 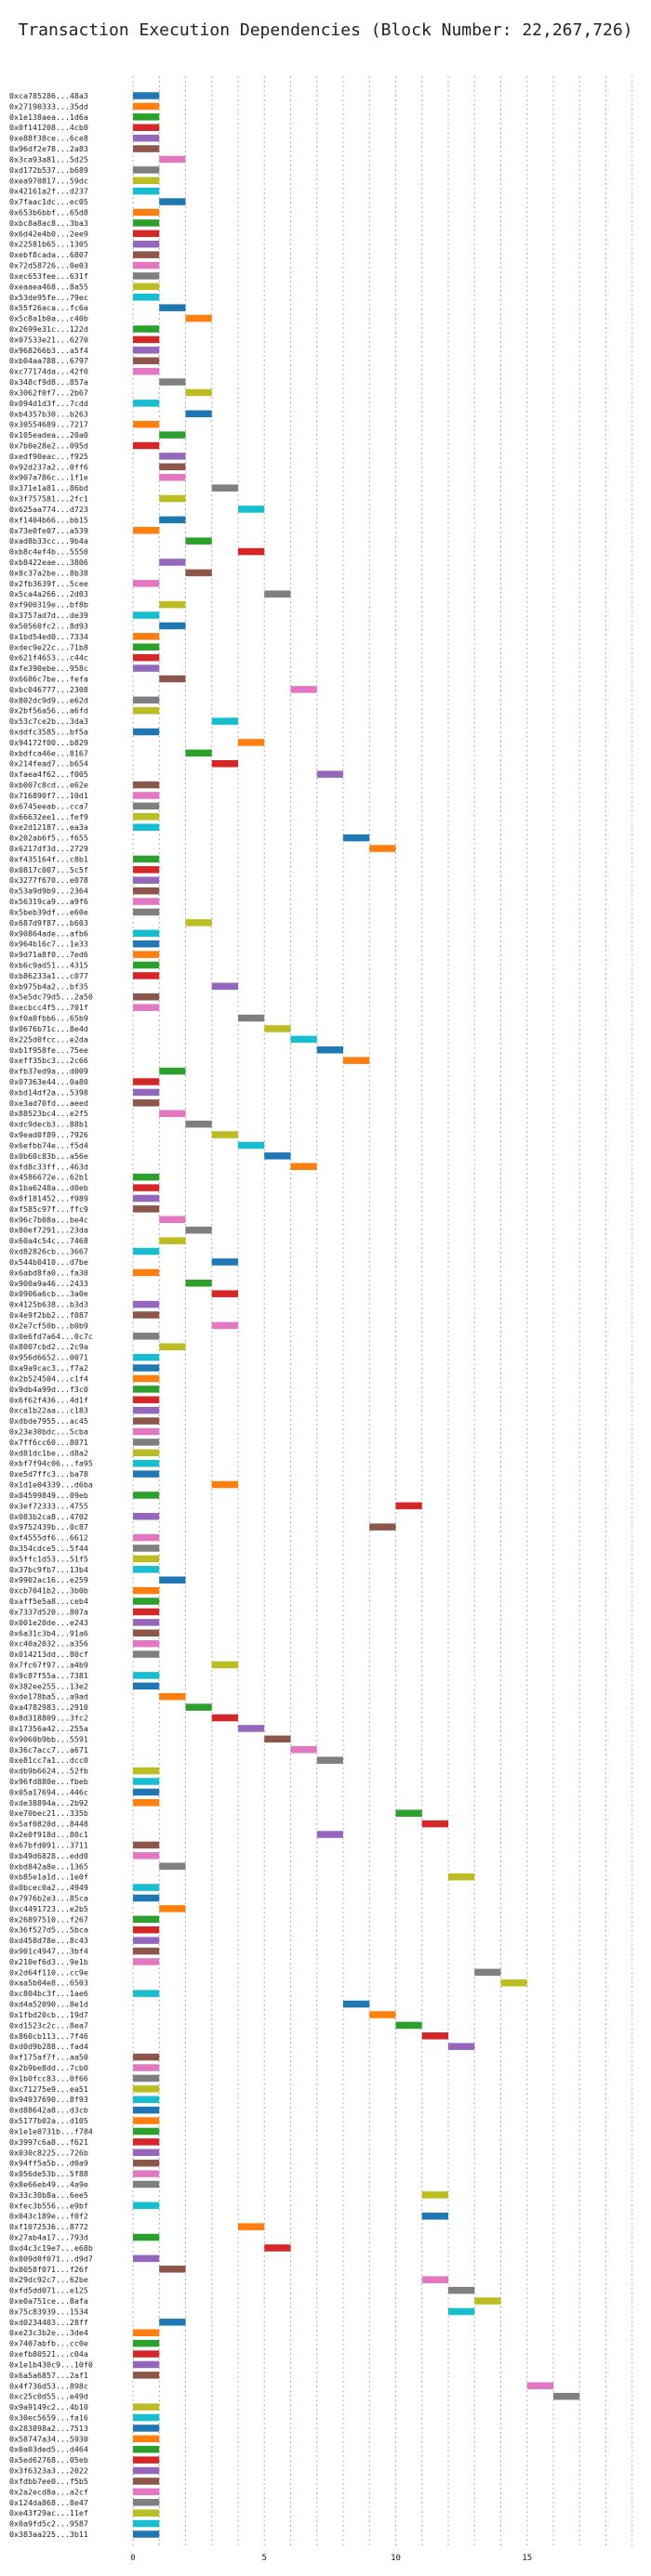 I want to click on transaction-label: 0x283898a2...7513, so click(x=48, y=2428).